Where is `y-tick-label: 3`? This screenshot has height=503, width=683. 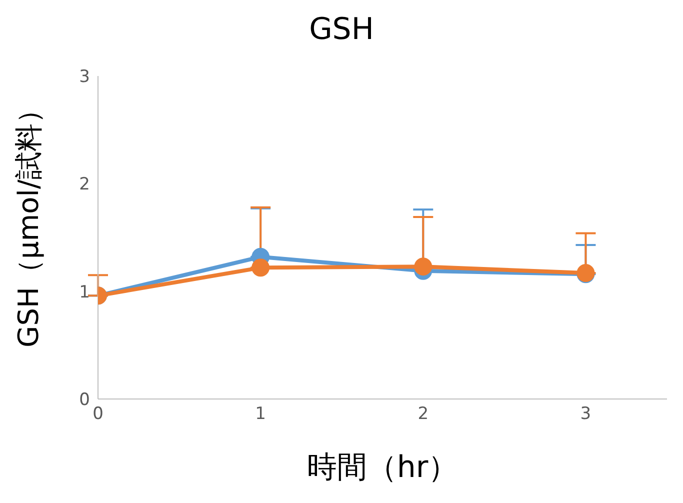 y-tick-label: 3 is located at coordinates (84, 77).